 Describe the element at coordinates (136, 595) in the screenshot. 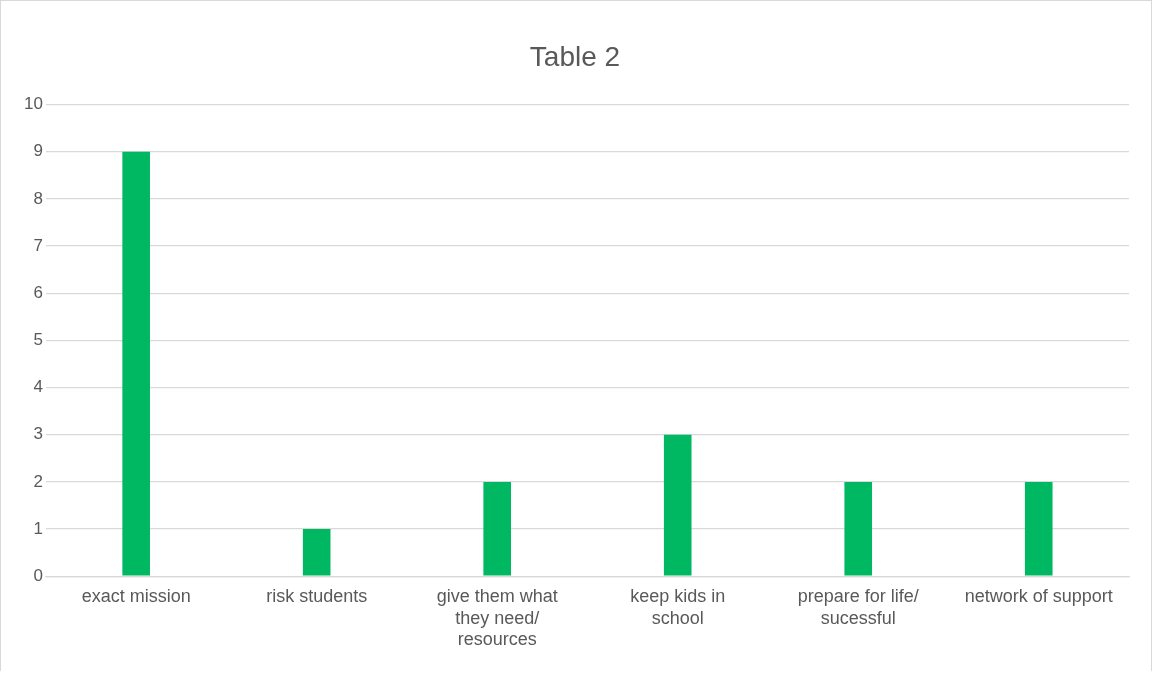

I see `x-tick-label: exact mission` at that location.